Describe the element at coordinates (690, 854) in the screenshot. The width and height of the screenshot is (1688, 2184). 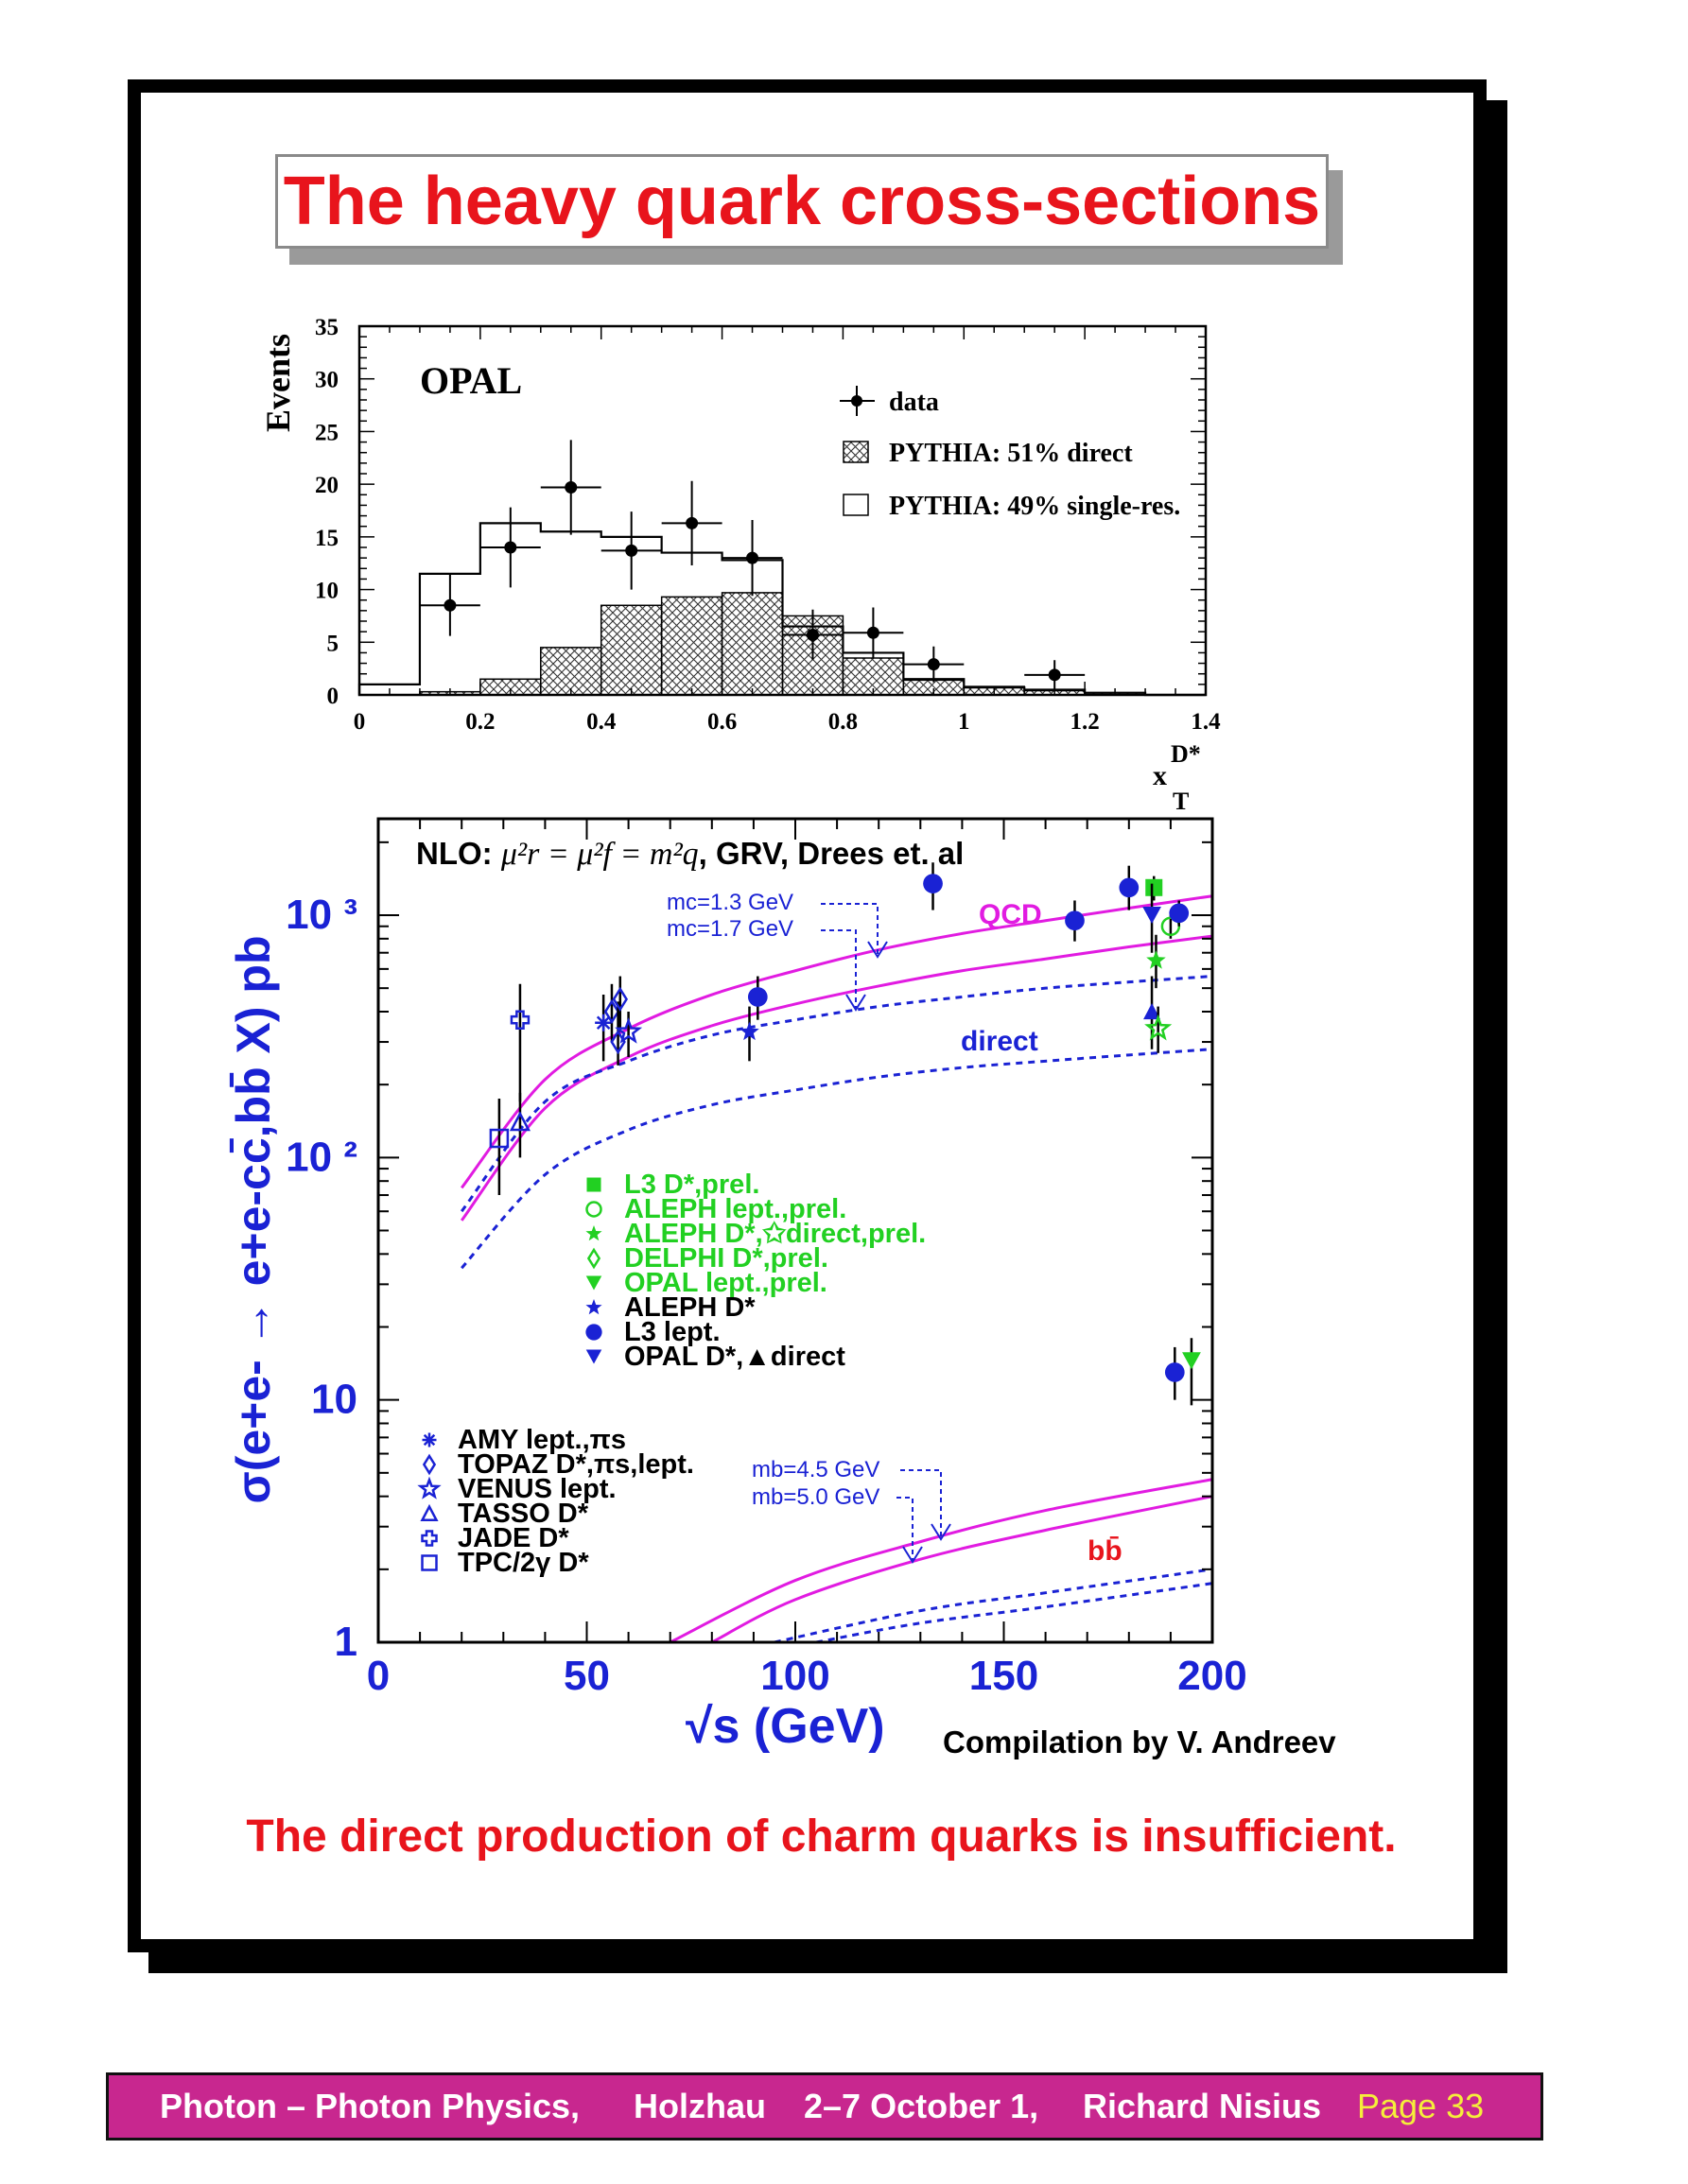
I see `nlo-title: NLO: μ²r = μ²f = m²q, GRV, Drees et. al` at that location.